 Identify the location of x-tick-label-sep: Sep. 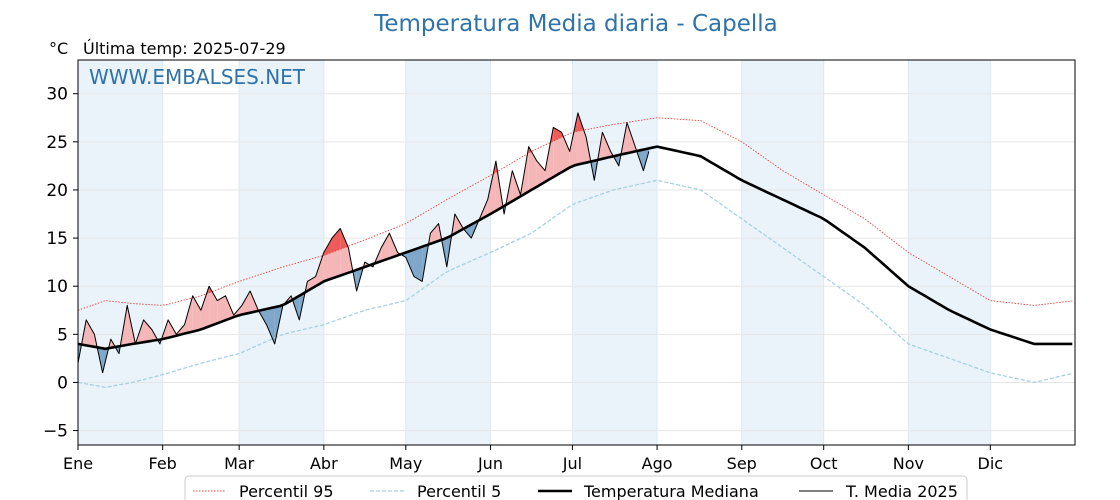
(742, 463).